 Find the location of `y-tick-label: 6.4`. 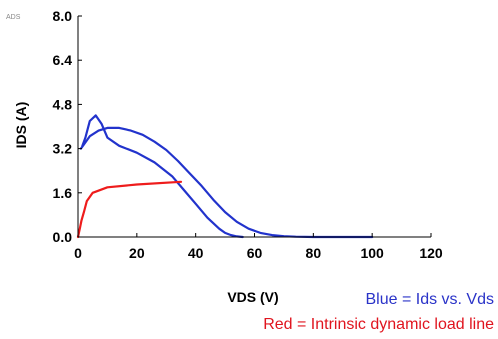

y-tick-label: 6.4 is located at coordinates (63, 60).